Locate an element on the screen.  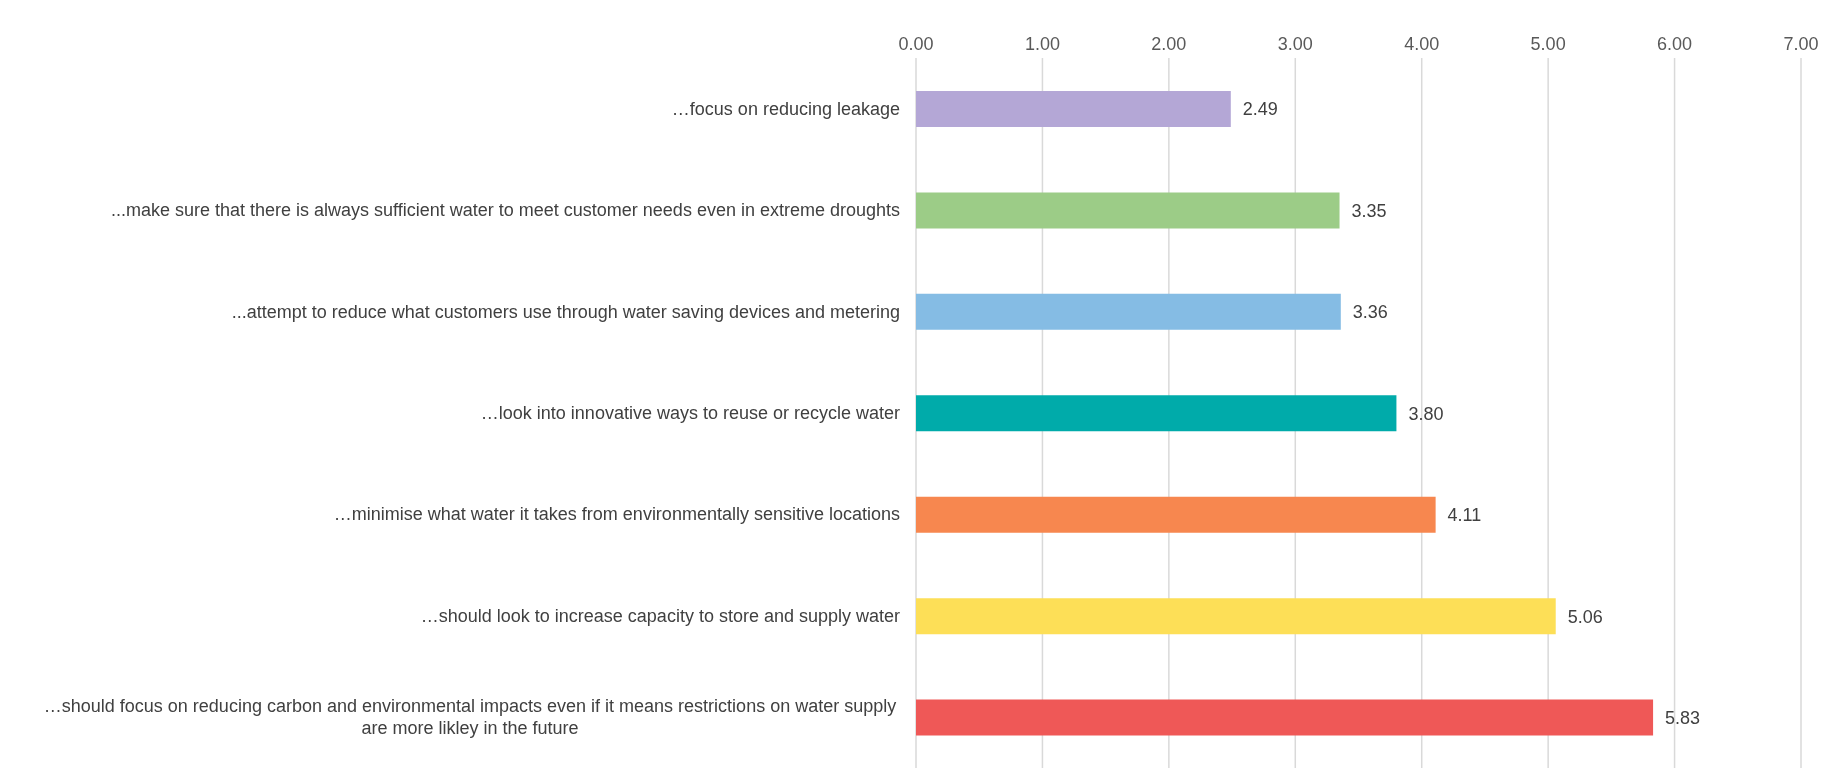
x-tick-label: 4.00 is located at coordinates (1422, 44).